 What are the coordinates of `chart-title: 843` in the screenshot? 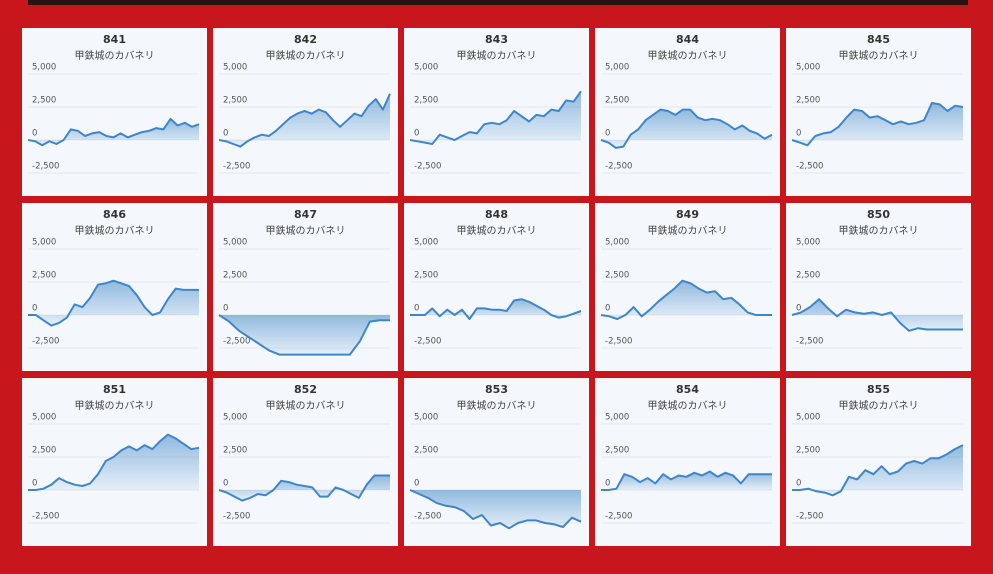 It's located at (496, 39).